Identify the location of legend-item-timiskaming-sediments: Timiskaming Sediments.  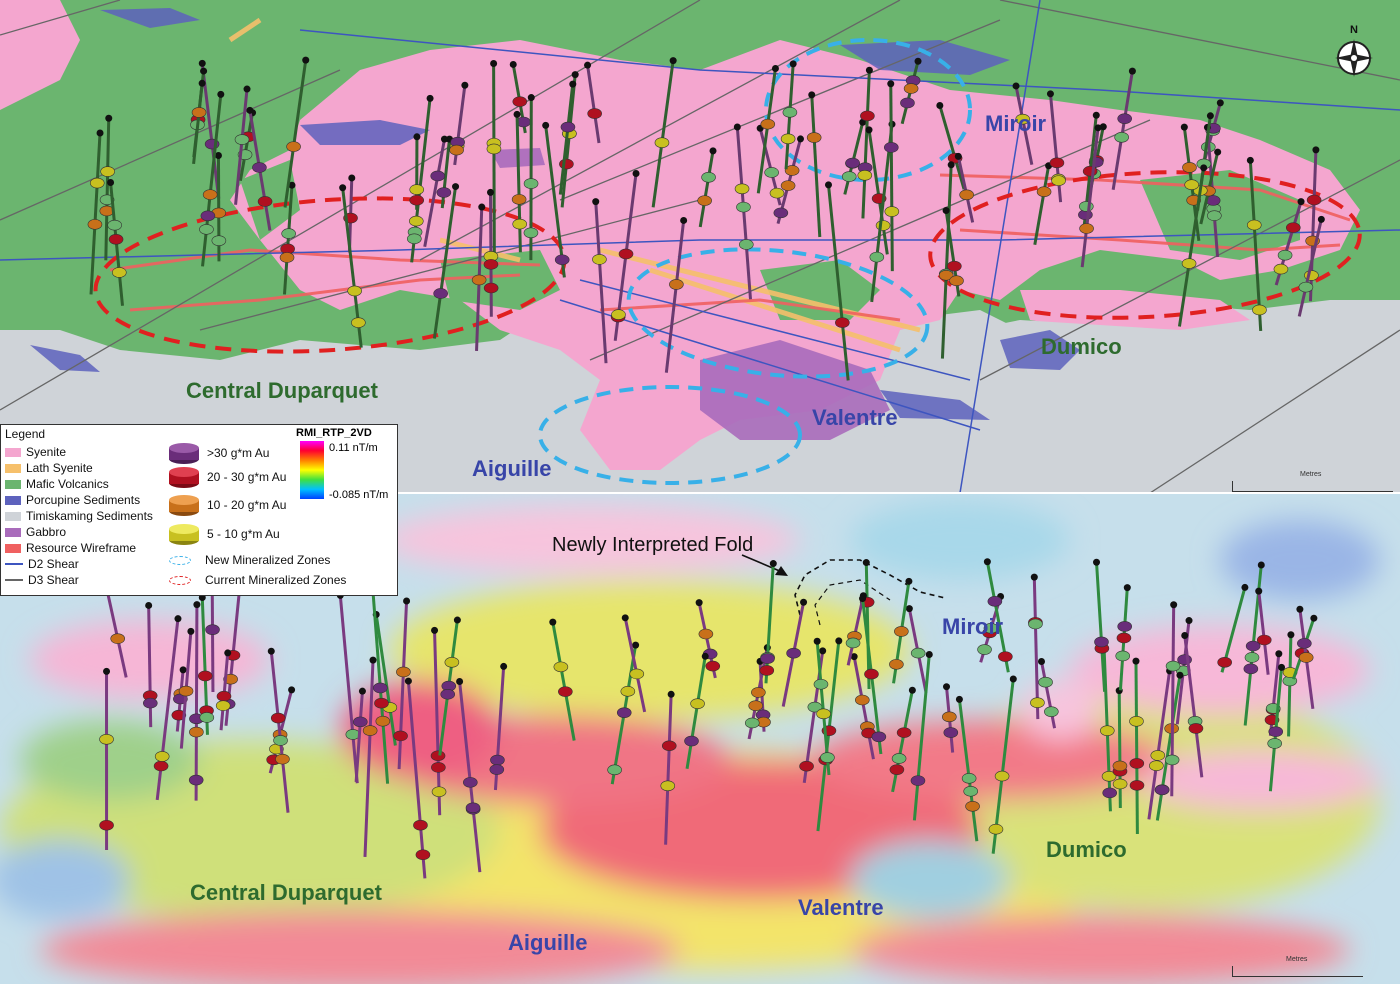
(79, 516).